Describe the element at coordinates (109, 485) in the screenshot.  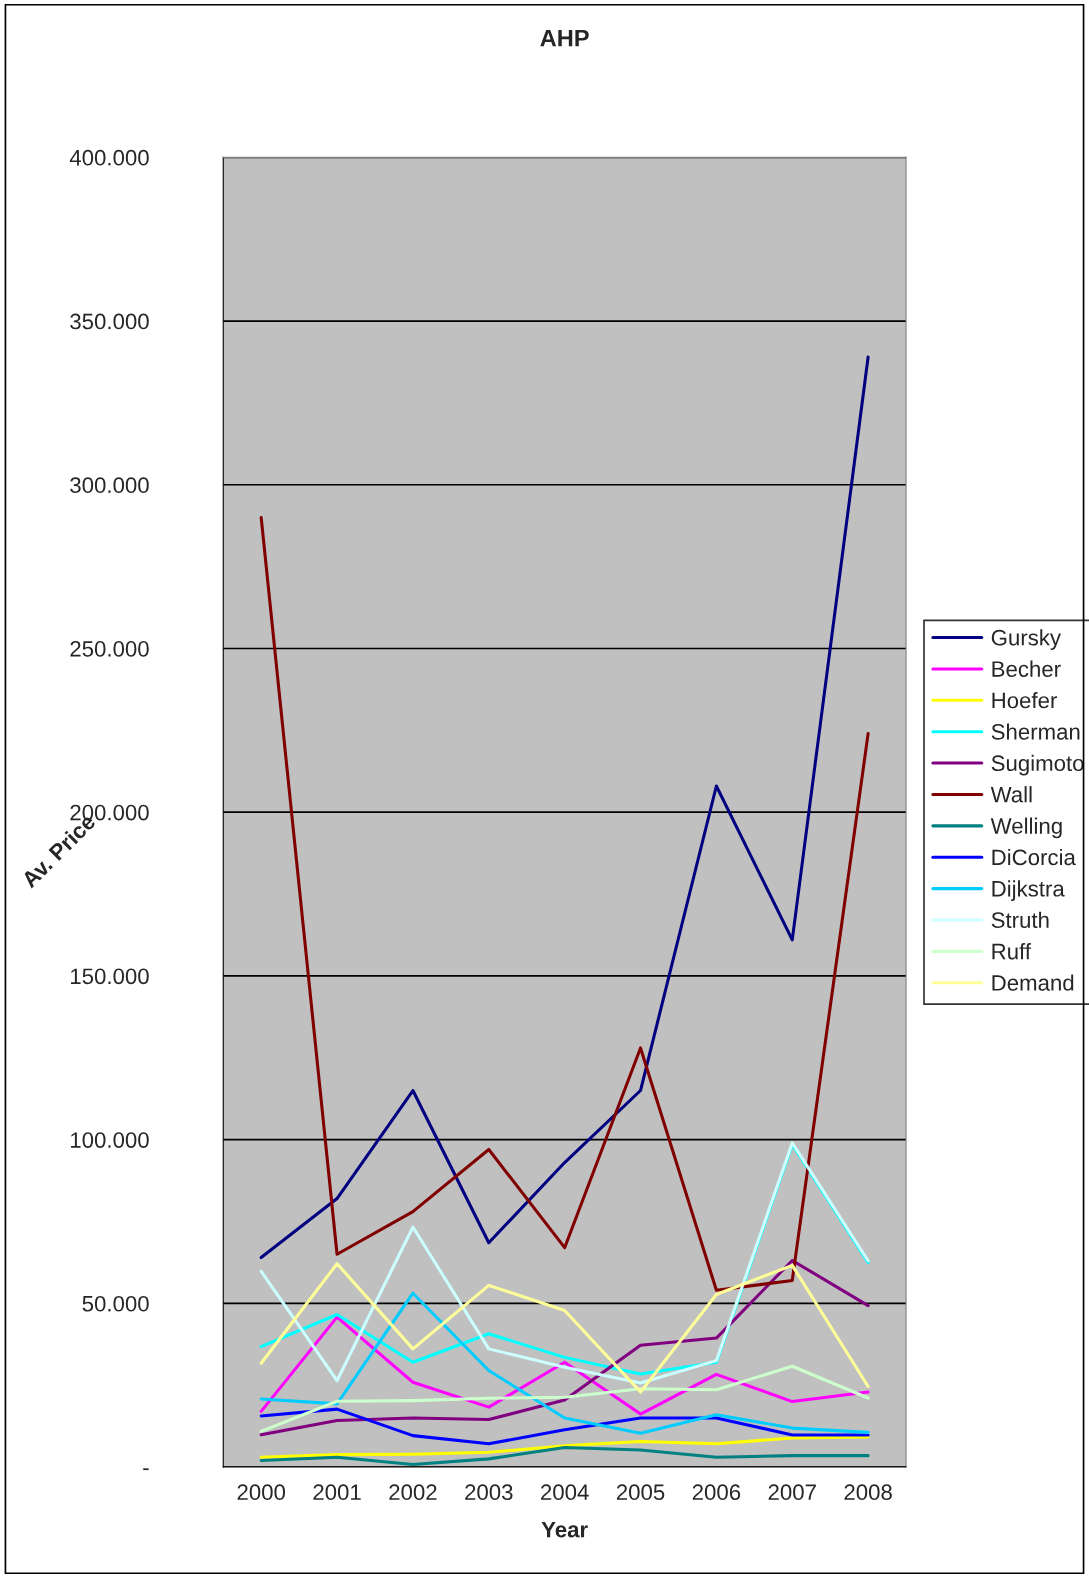
I see `y-tick-label: 300.000` at that location.